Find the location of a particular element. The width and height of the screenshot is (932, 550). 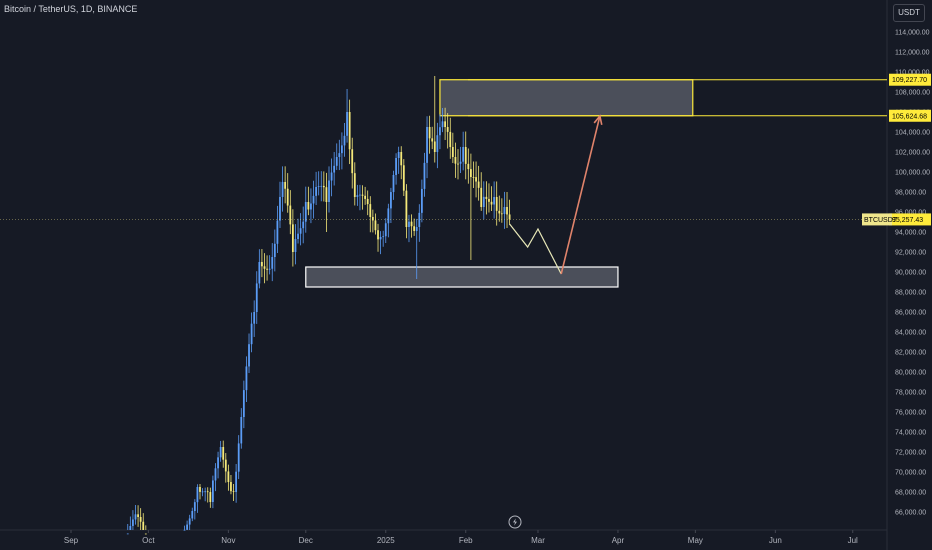

x-tick-label: Jun is located at coordinates (775, 540).